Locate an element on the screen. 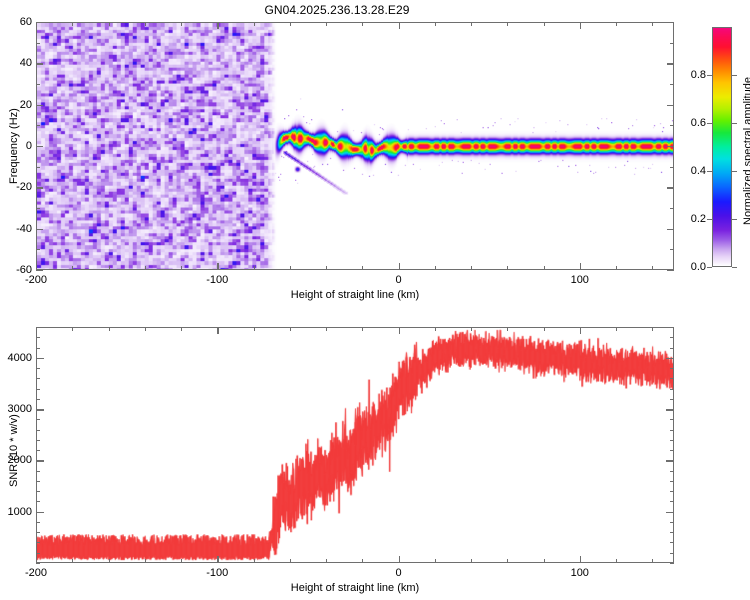 The image size is (750, 600). spectrogram-ytick-label: -40 is located at coordinates (24, 228).